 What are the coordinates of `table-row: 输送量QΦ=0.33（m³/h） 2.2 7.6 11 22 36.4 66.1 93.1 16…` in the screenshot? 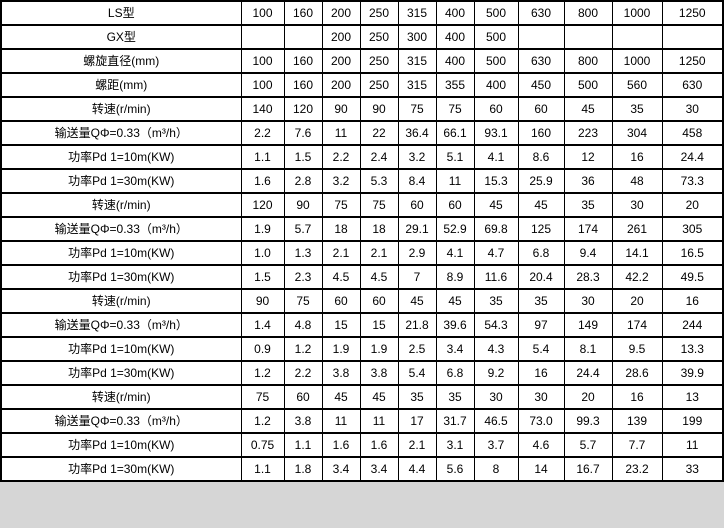 It's located at (362, 133).